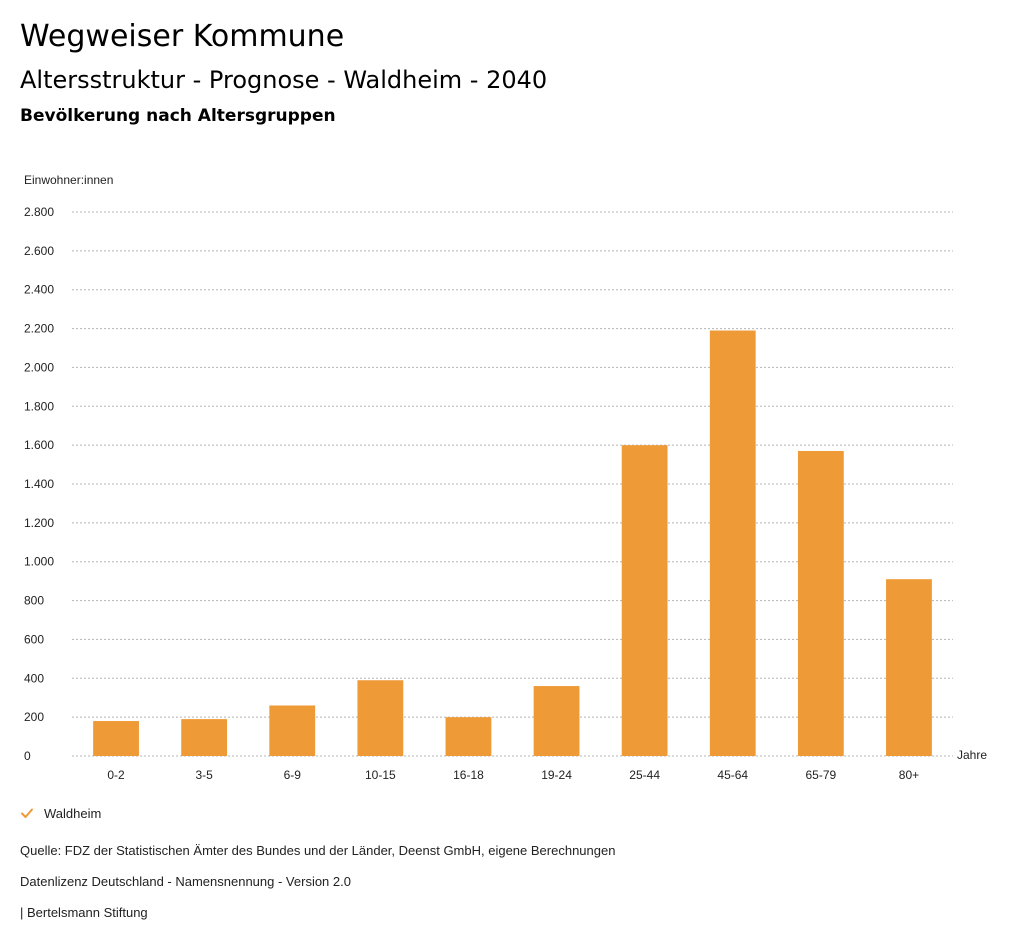 This screenshot has height=946, width=1024. I want to click on y-tick-label: 2.200, so click(39, 329).